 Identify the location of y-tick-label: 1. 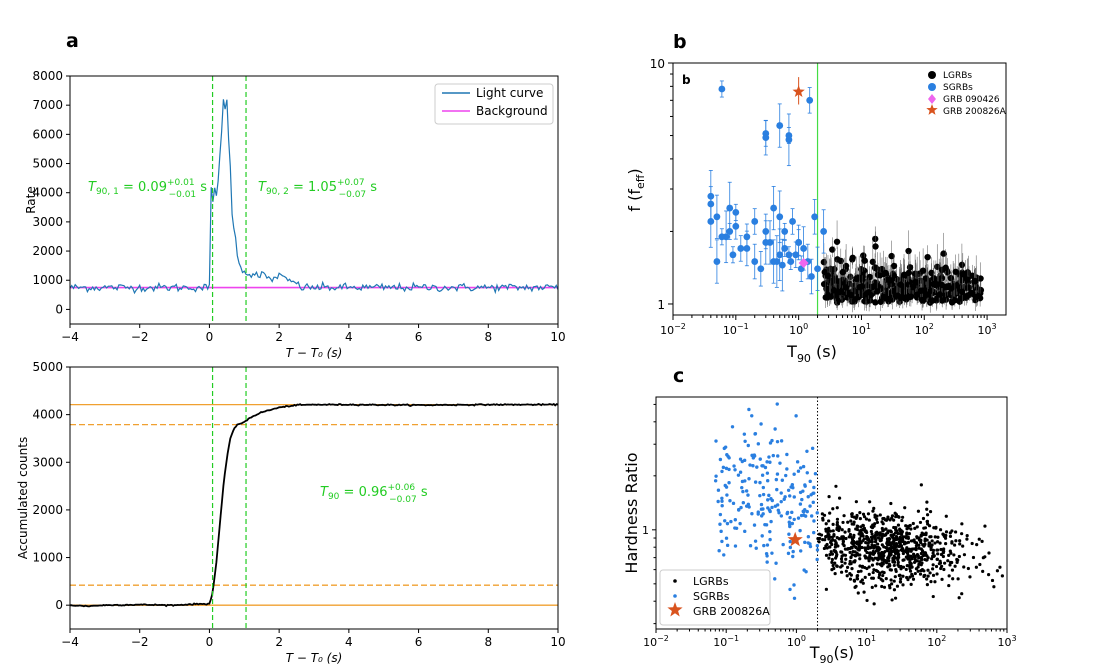
(645, 530).